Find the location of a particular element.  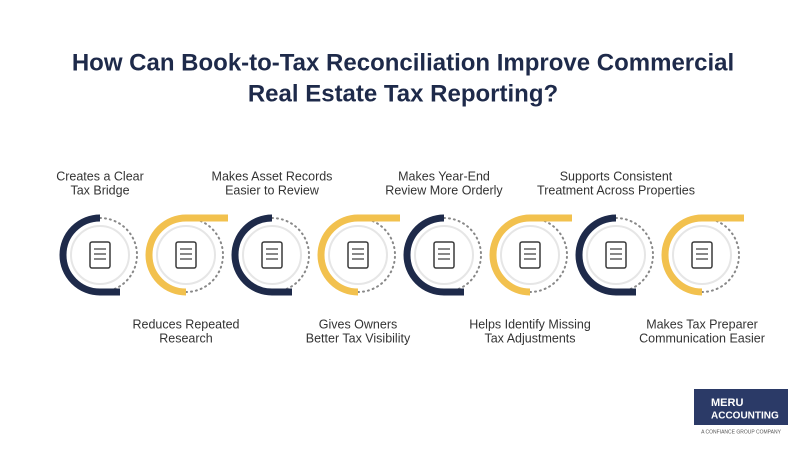

item-label: Supports Consistent is located at coordinates (616, 176).